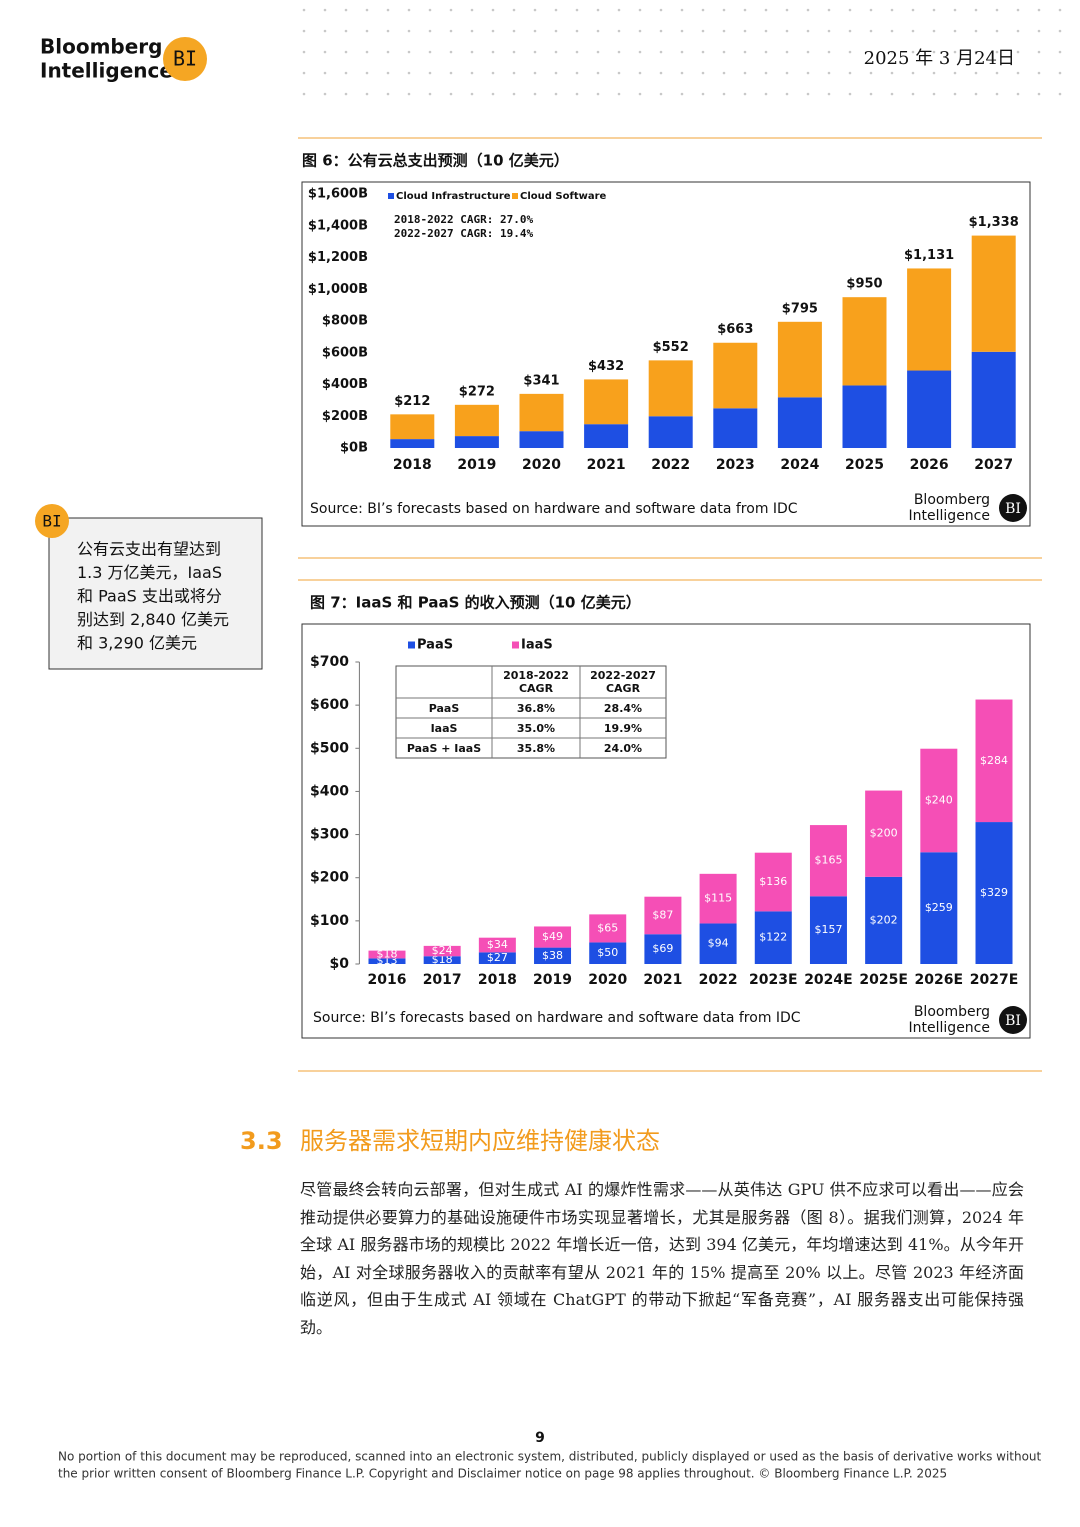 The image size is (1080, 1527). What do you see at coordinates (563, 196) in the screenshot?
I see `legend-label: Cloud Software` at bounding box center [563, 196].